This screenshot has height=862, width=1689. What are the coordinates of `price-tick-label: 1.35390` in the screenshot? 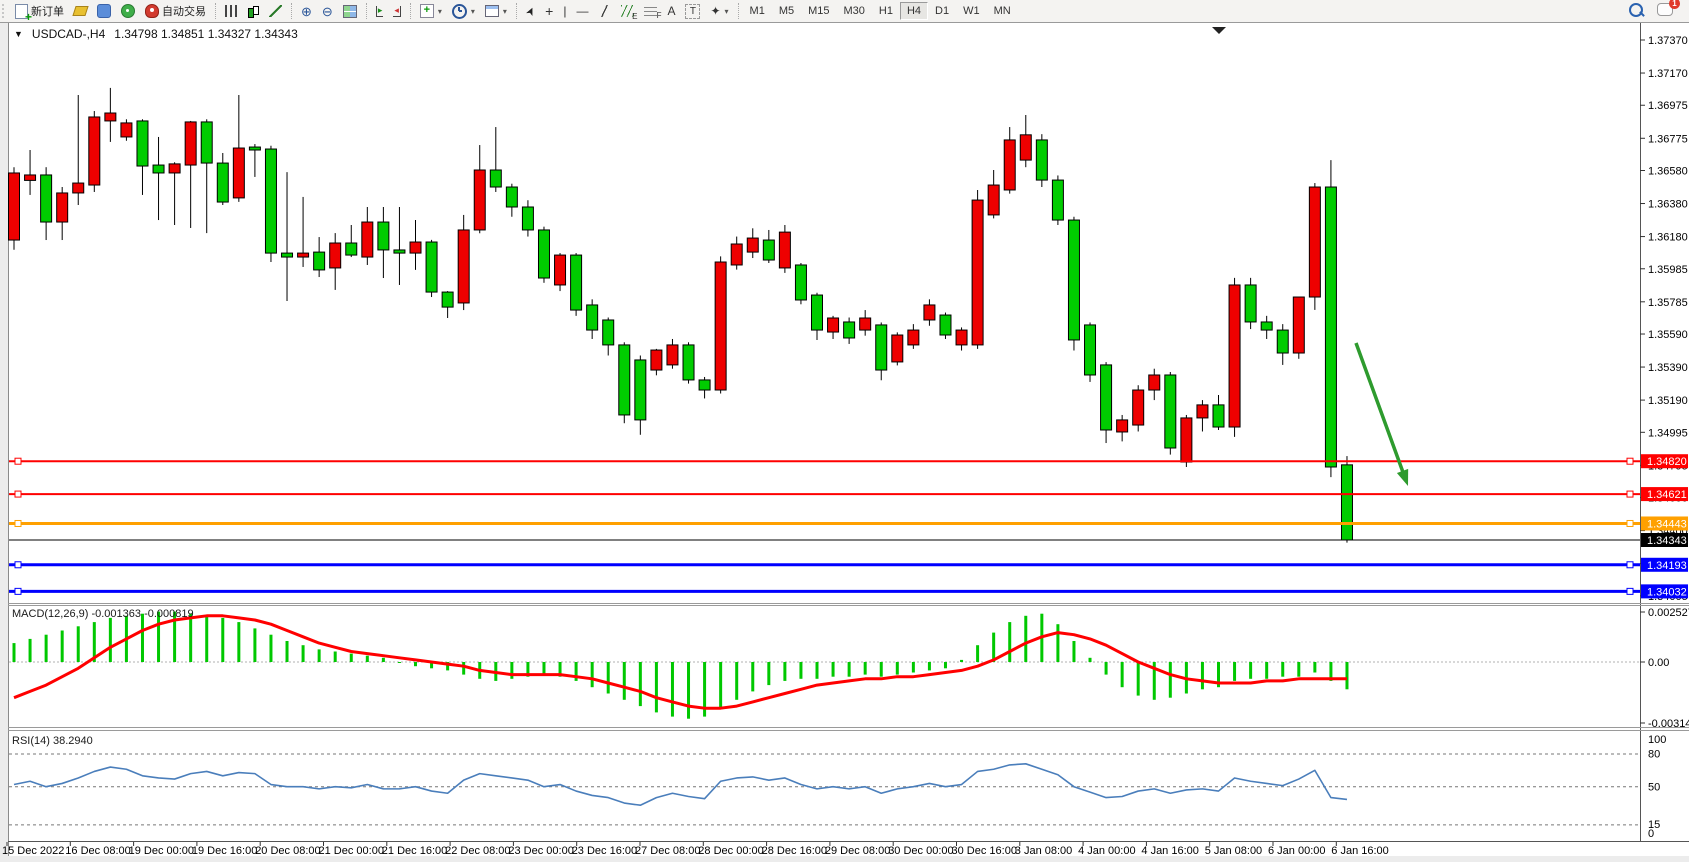 It's located at (1668, 368).